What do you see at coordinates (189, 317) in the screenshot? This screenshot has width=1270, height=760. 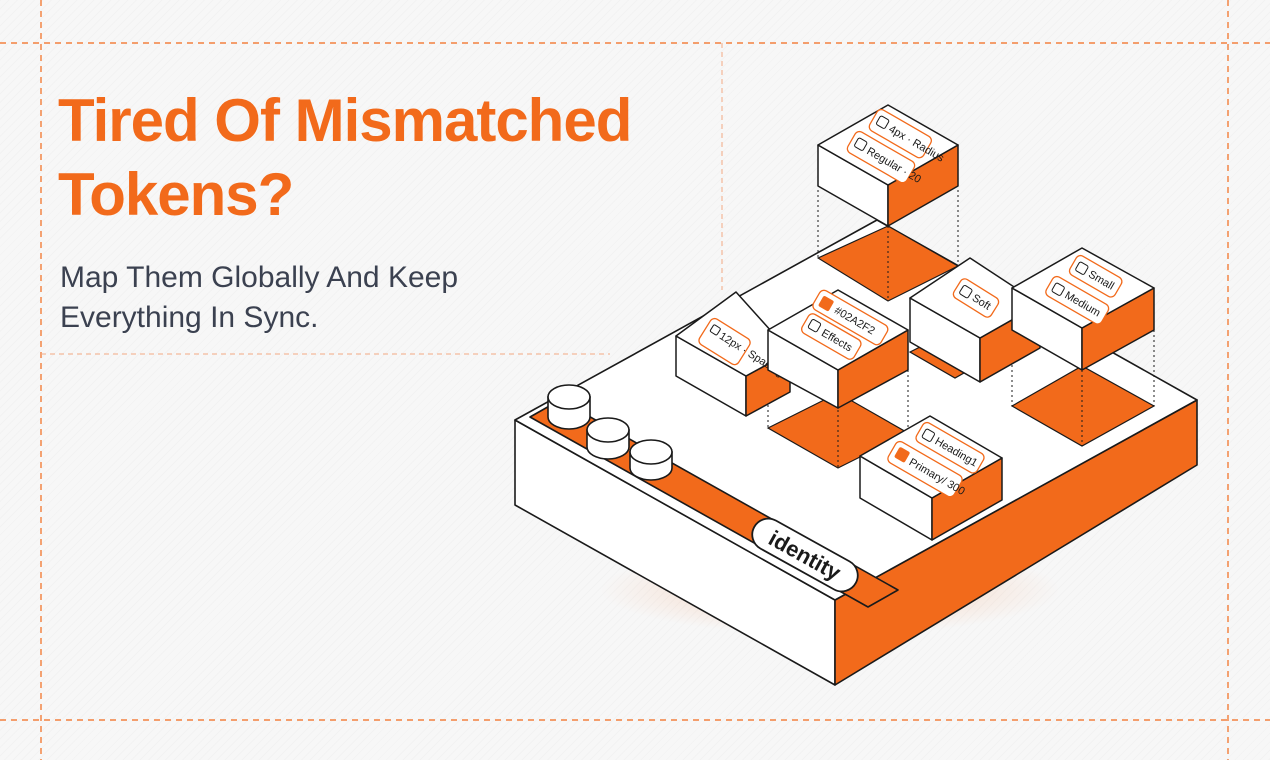 I see `subheadline-line-2: Everything In Sync.` at bounding box center [189, 317].